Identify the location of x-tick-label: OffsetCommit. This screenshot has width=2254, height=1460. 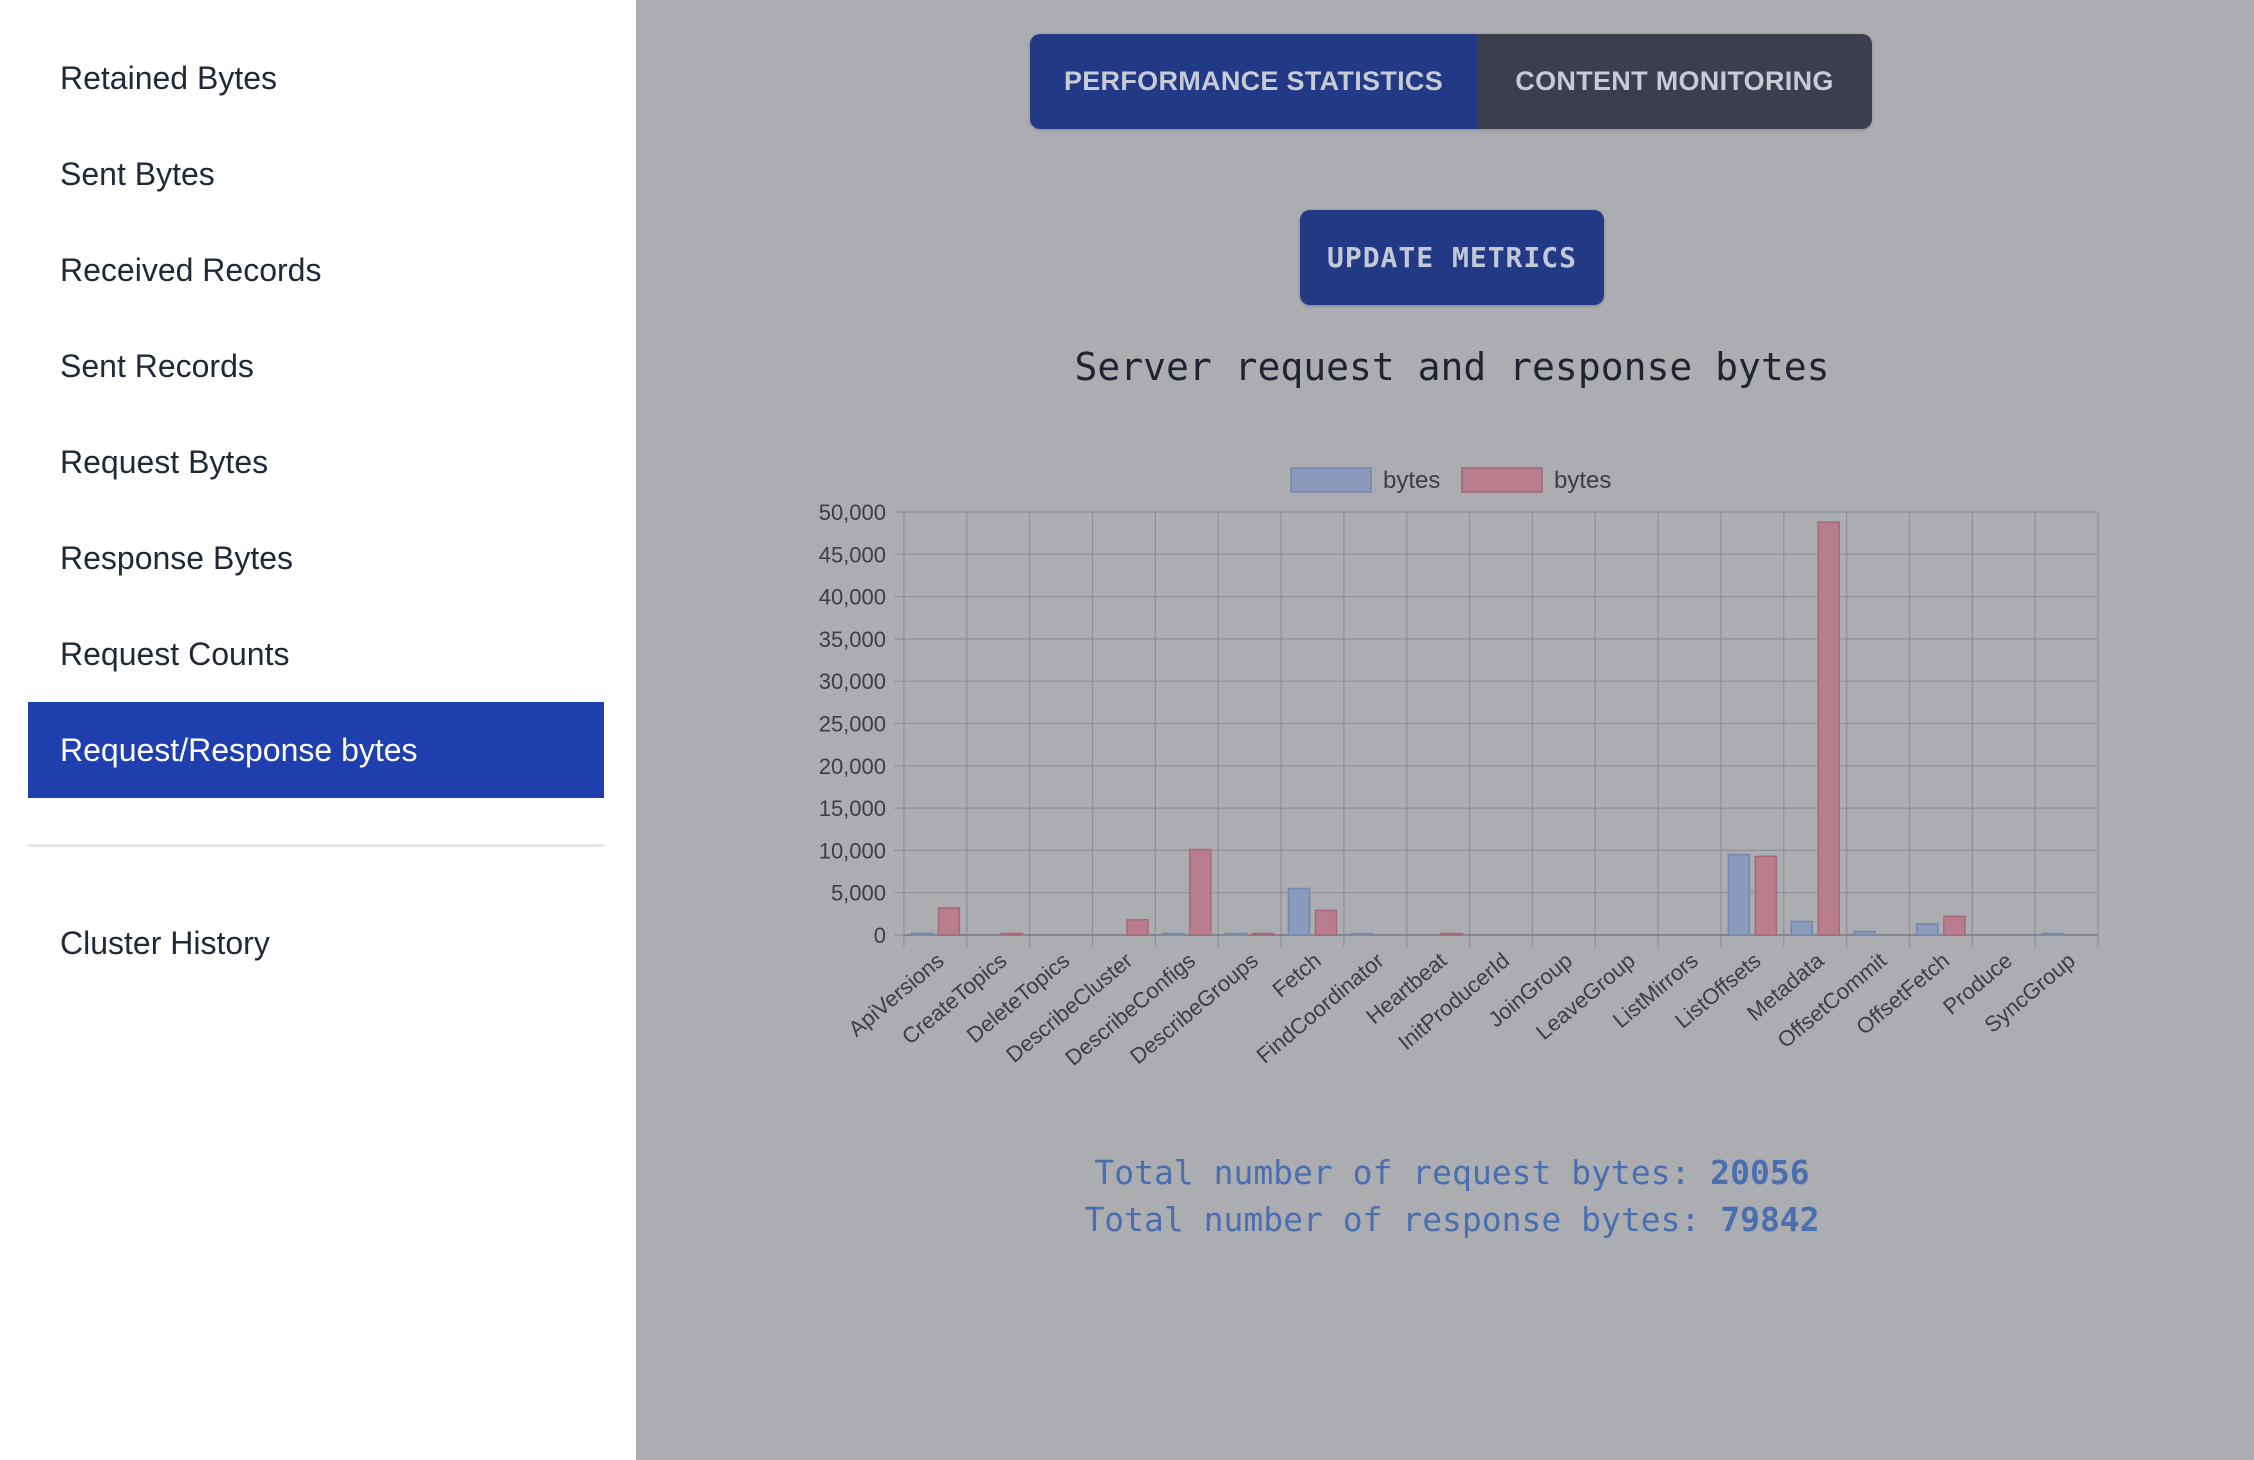
(1831, 1000).